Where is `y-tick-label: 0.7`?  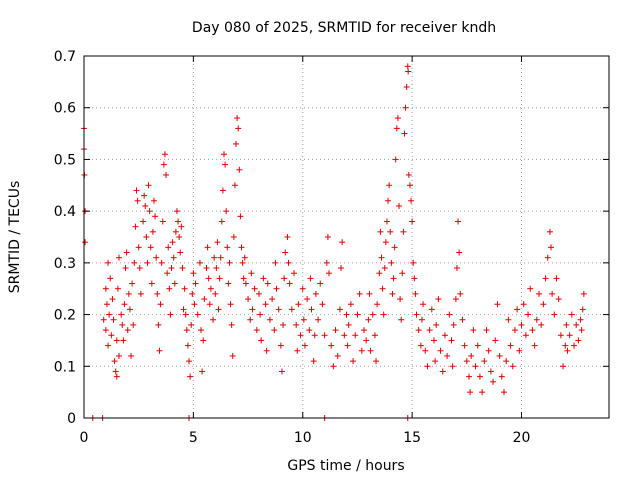 y-tick-label: 0.7 is located at coordinates (65, 57).